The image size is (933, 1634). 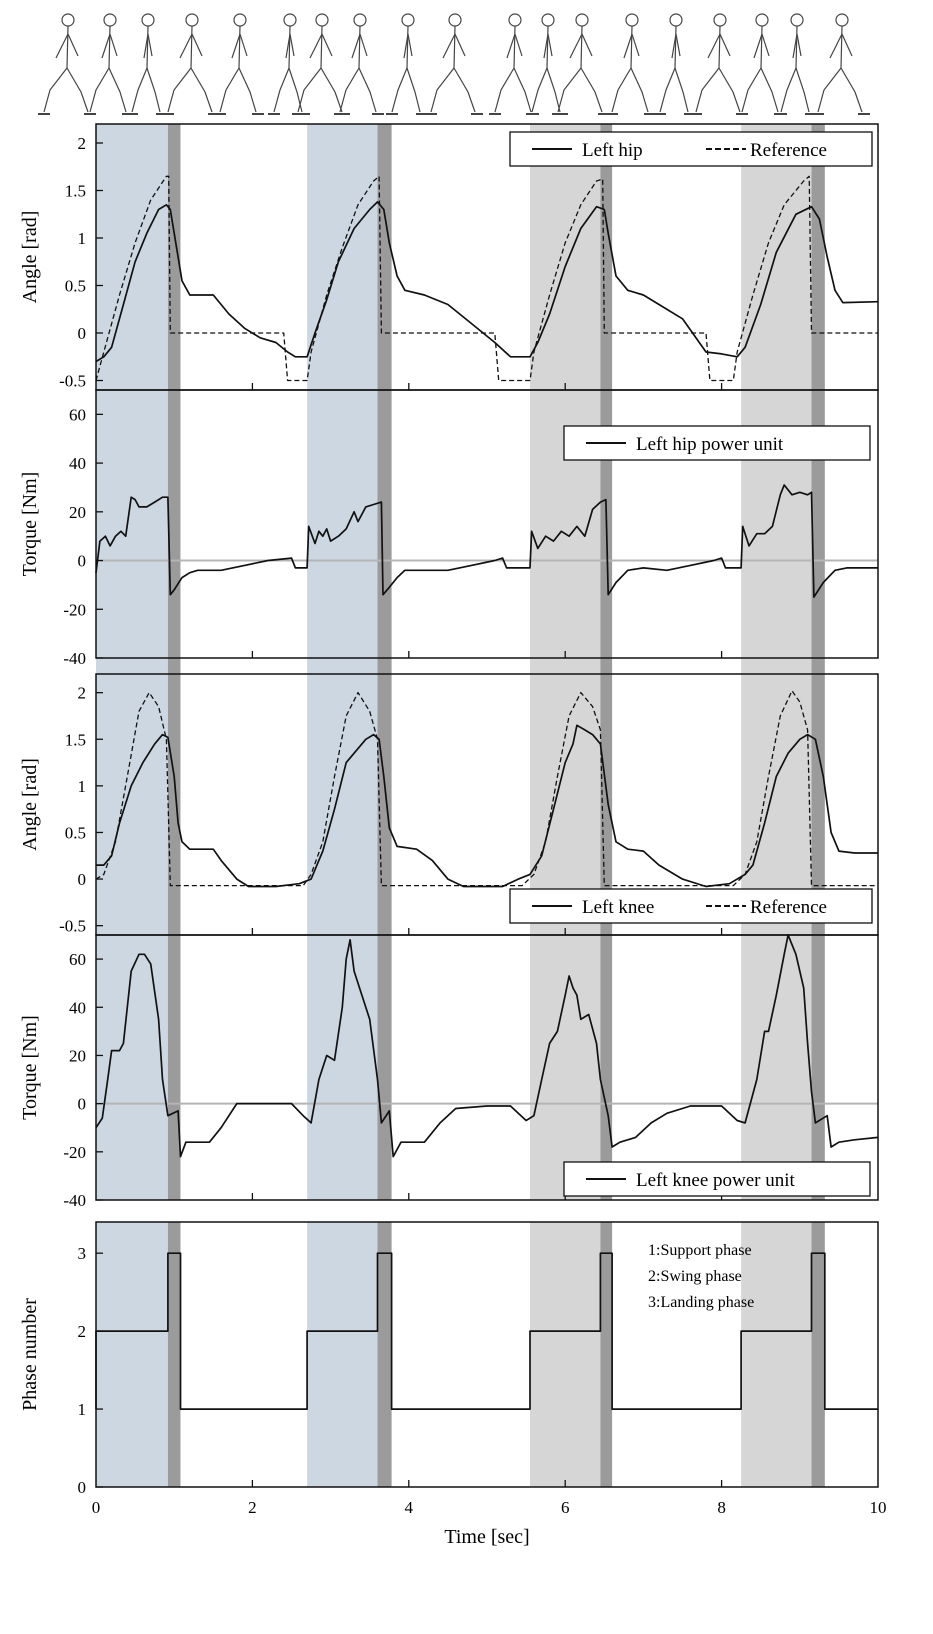 What do you see at coordinates (716, 1180) in the screenshot?
I see `legend-entry: Left knee power unit` at bounding box center [716, 1180].